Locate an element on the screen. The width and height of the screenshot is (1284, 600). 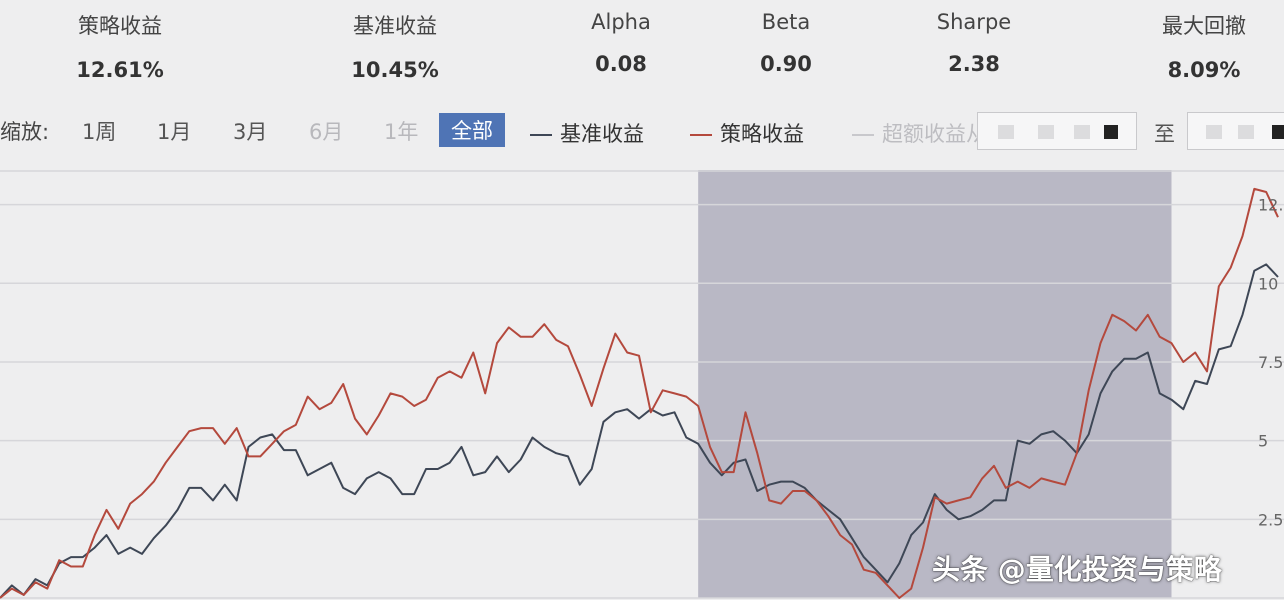
stat-label: 最大回撤 is located at coordinates (1204, 26).